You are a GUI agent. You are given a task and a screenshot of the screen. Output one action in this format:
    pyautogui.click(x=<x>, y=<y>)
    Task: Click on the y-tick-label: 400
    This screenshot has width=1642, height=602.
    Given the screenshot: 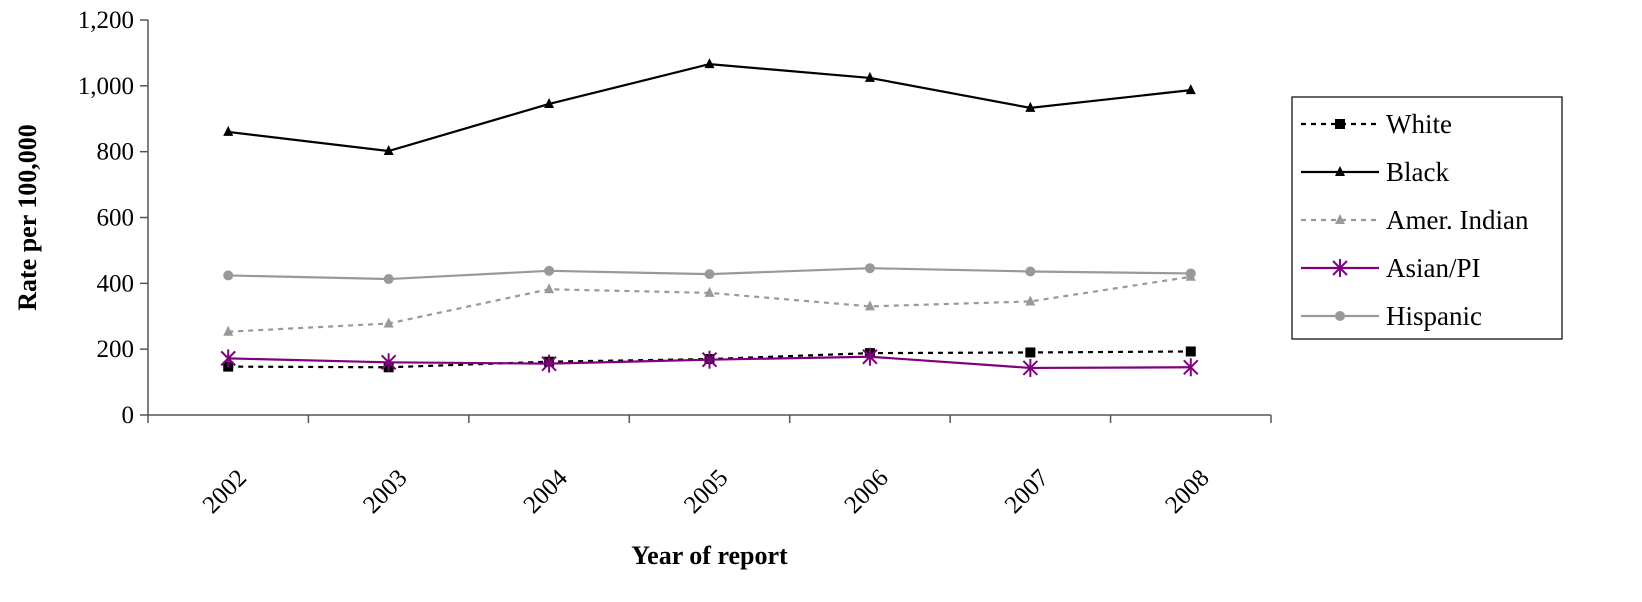 What is the action you would take?
    pyautogui.click(x=116, y=283)
    